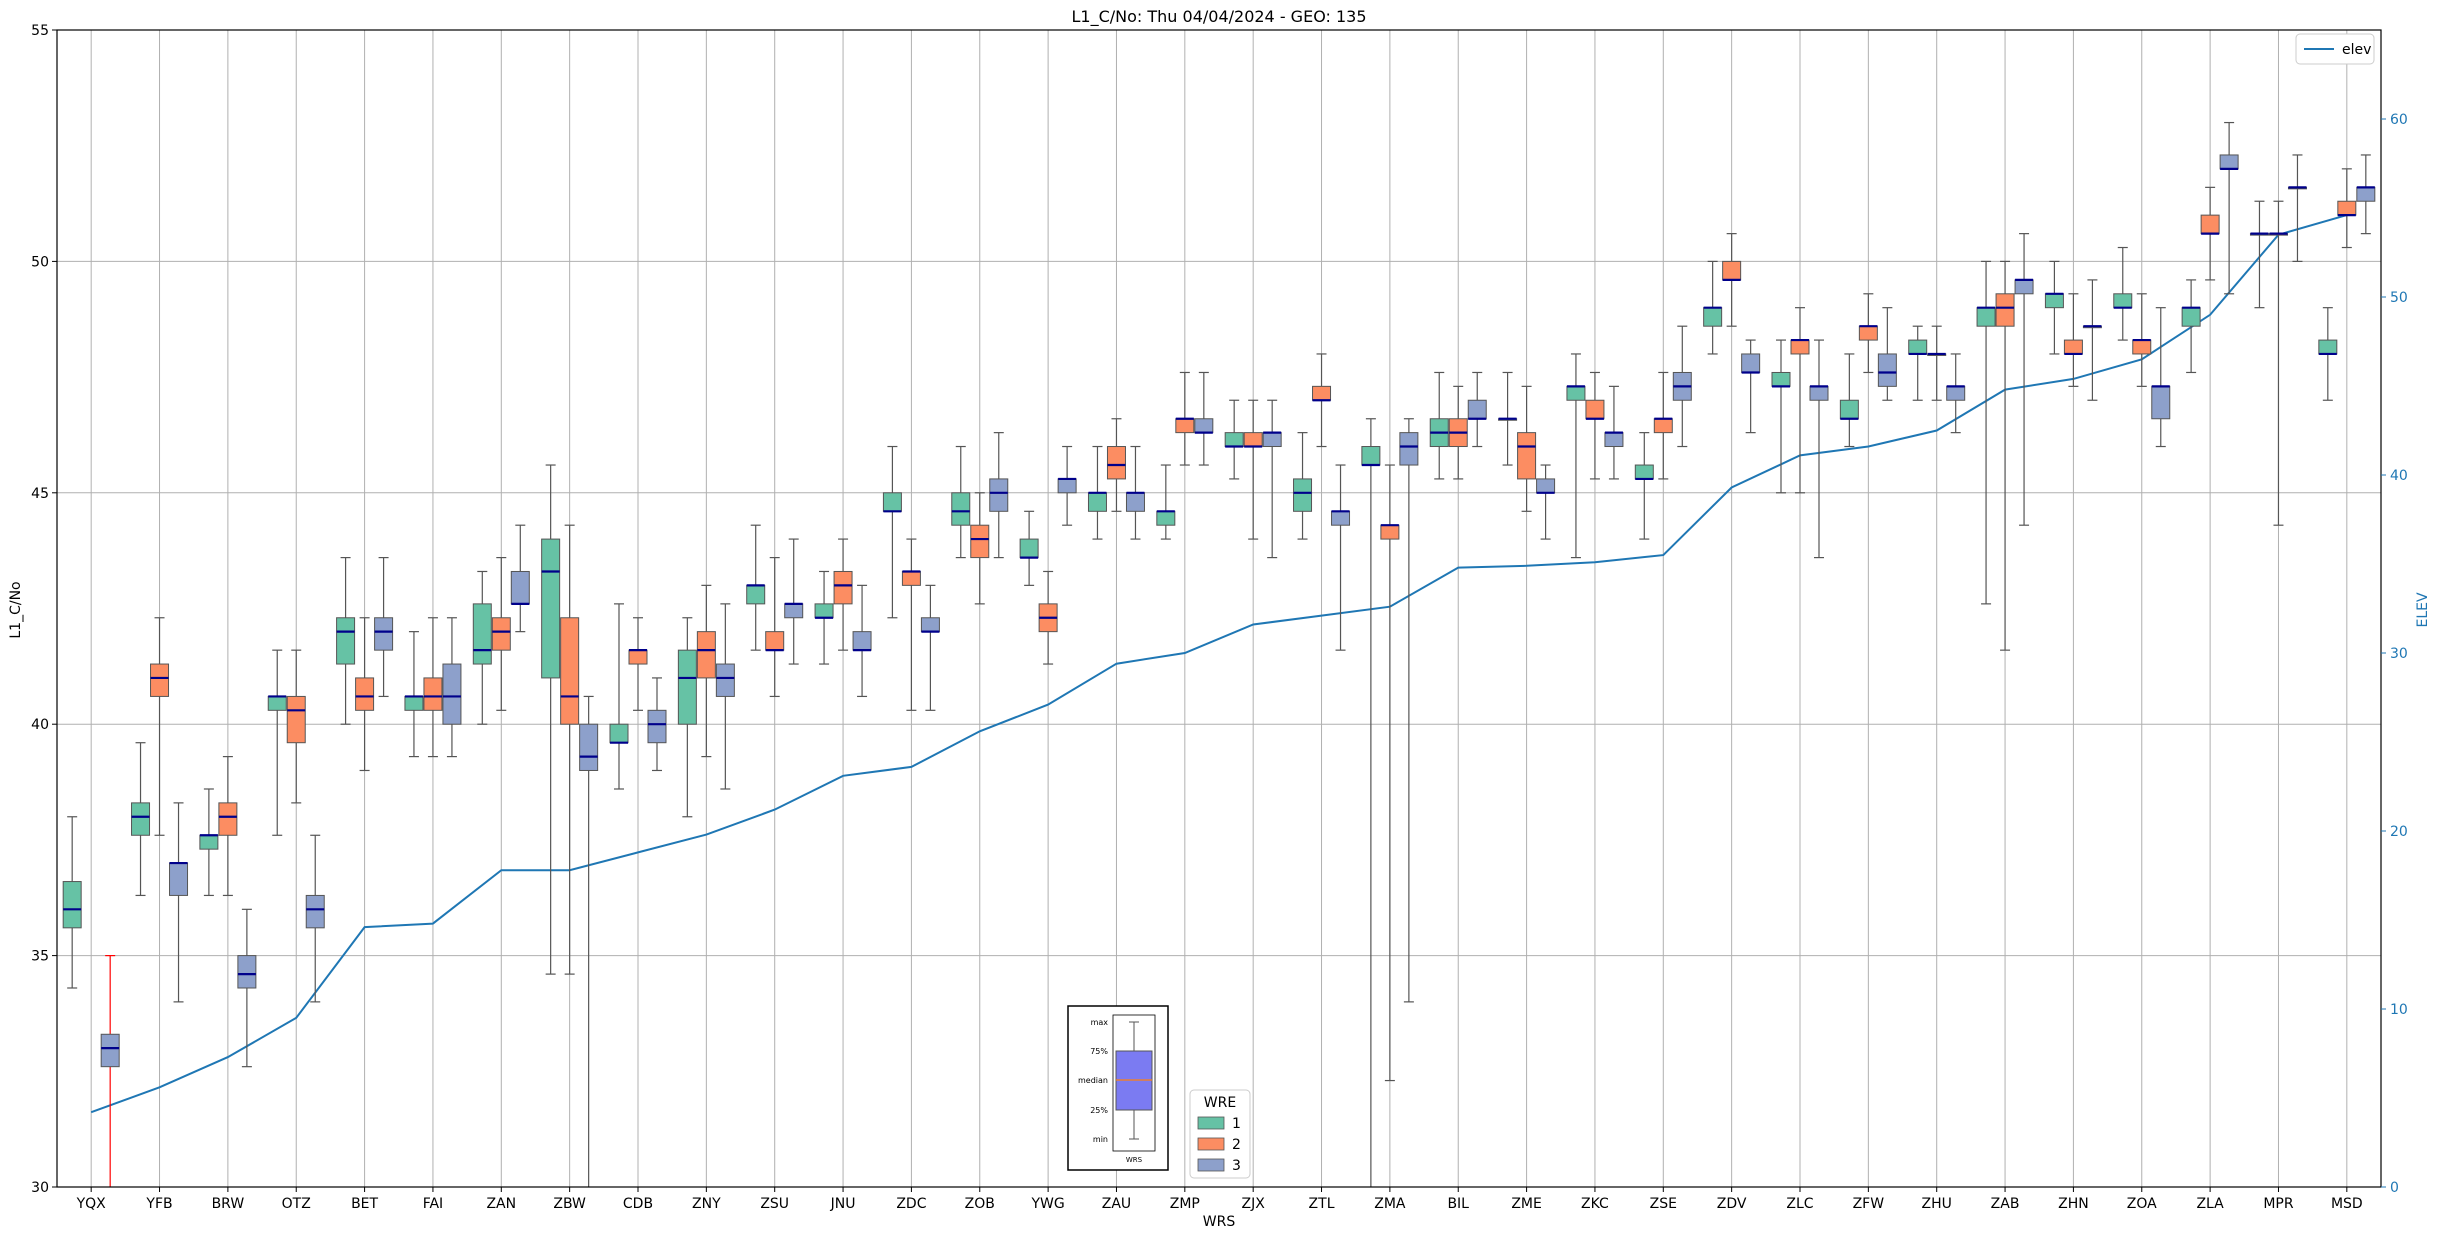  I want to click on box-zmp-wre2, so click(1185, 418).